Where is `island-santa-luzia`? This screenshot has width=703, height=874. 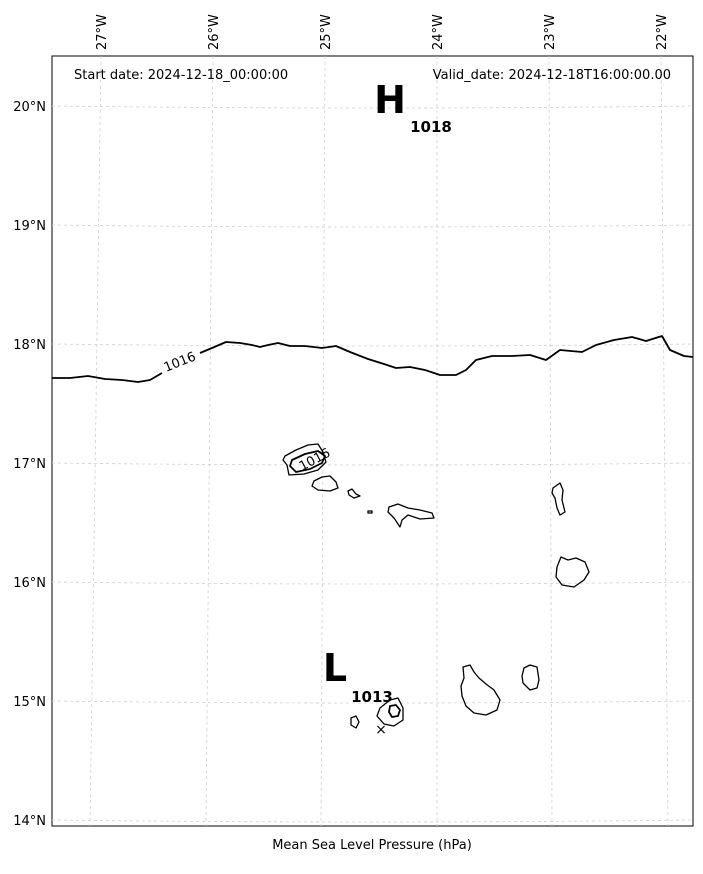
island-santa-luzia is located at coordinates (354, 493).